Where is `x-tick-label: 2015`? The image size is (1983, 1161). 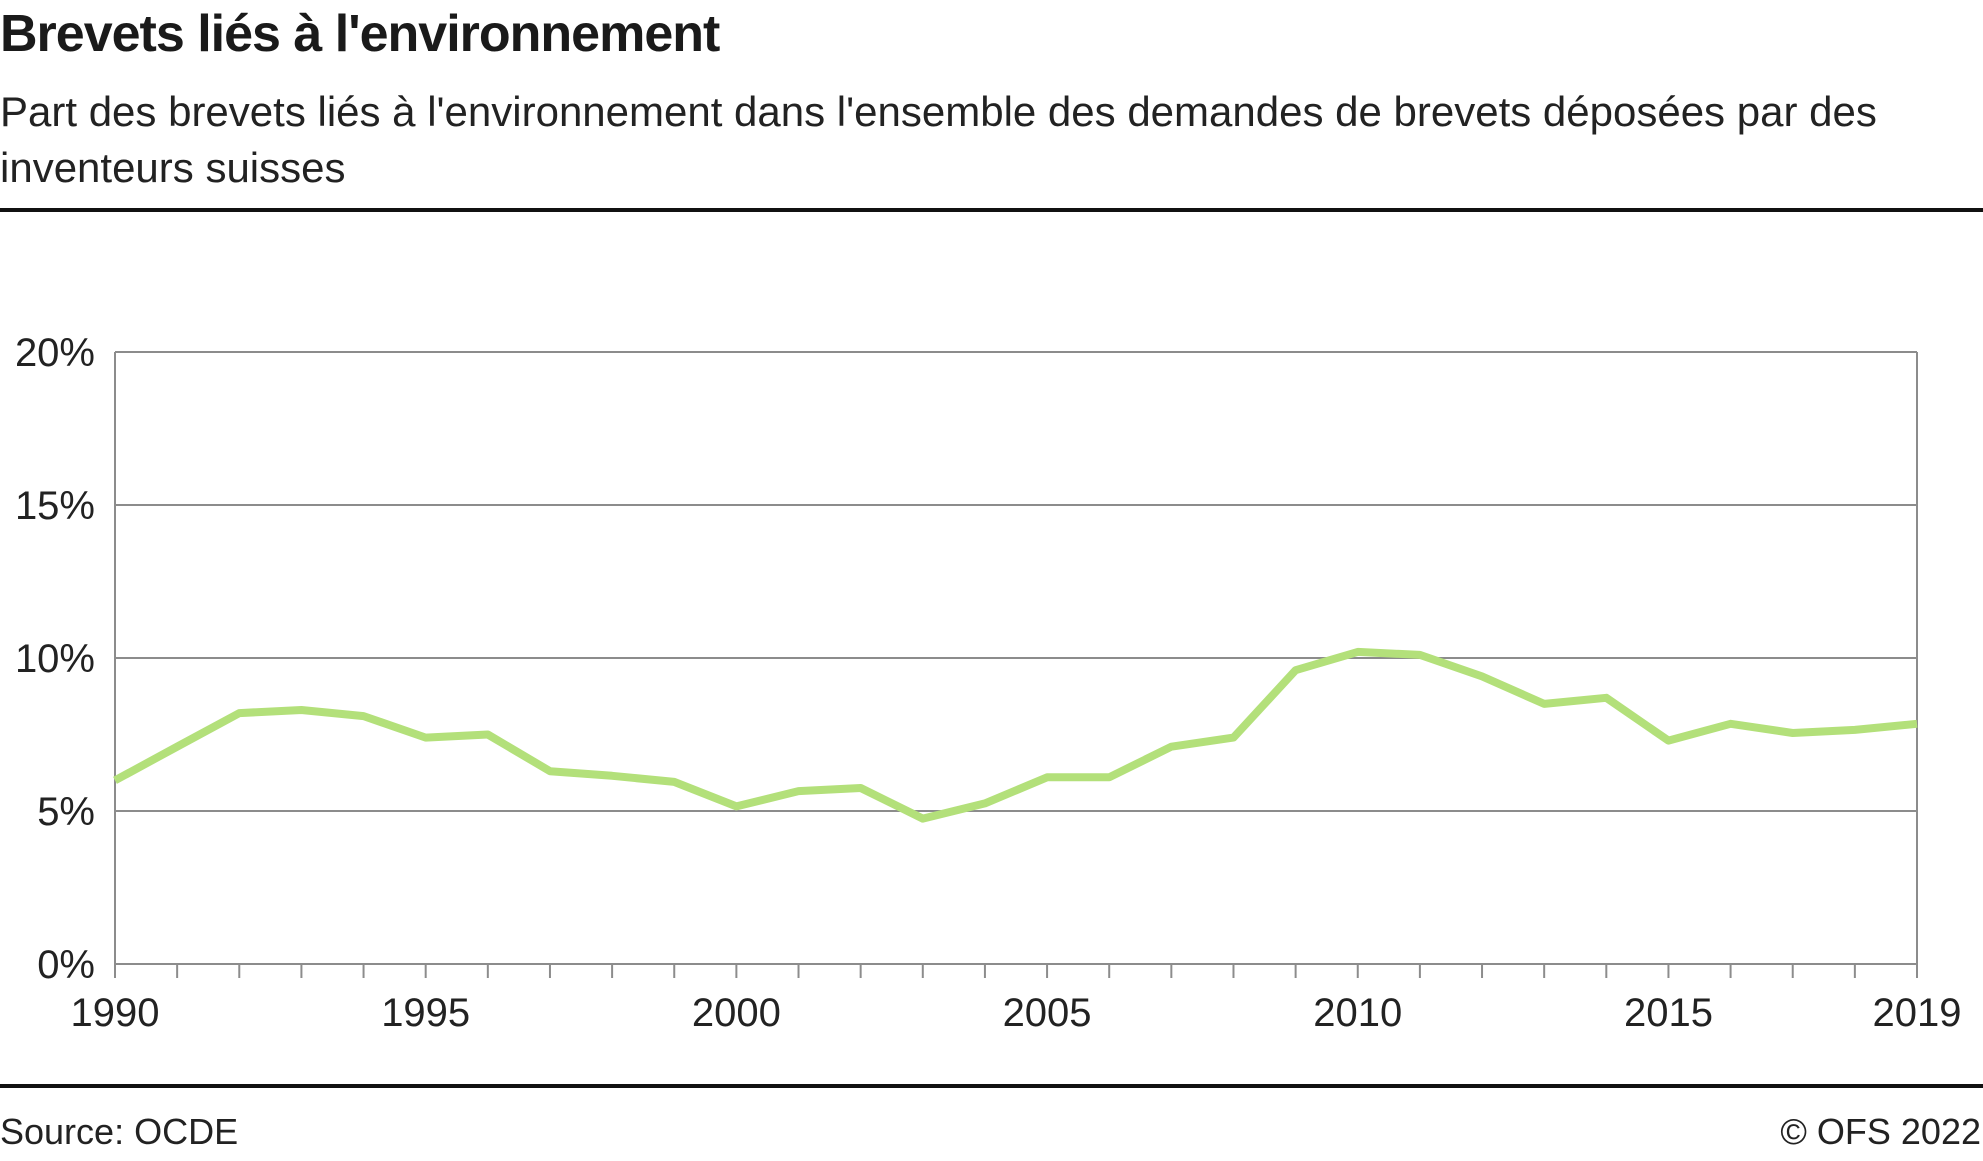 x-tick-label: 2015 is located at coordinates (1668, 1013).